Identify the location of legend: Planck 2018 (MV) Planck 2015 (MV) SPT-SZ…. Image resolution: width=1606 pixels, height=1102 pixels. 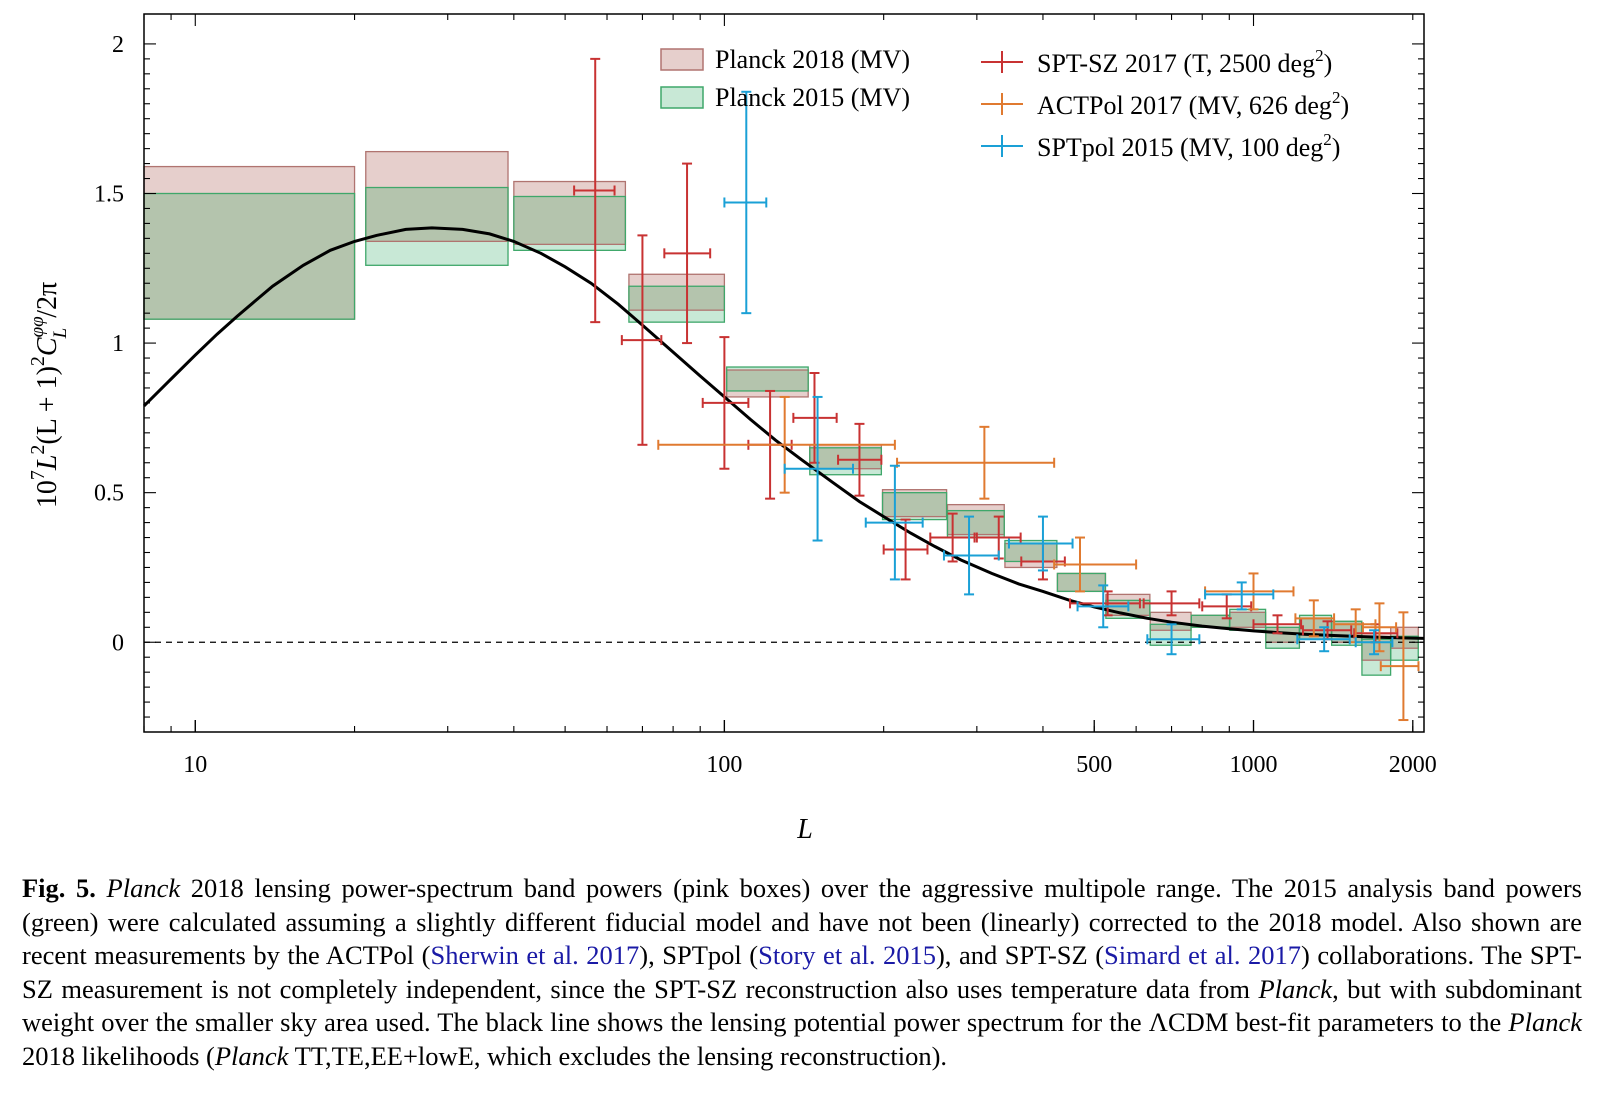
(1004, 103).